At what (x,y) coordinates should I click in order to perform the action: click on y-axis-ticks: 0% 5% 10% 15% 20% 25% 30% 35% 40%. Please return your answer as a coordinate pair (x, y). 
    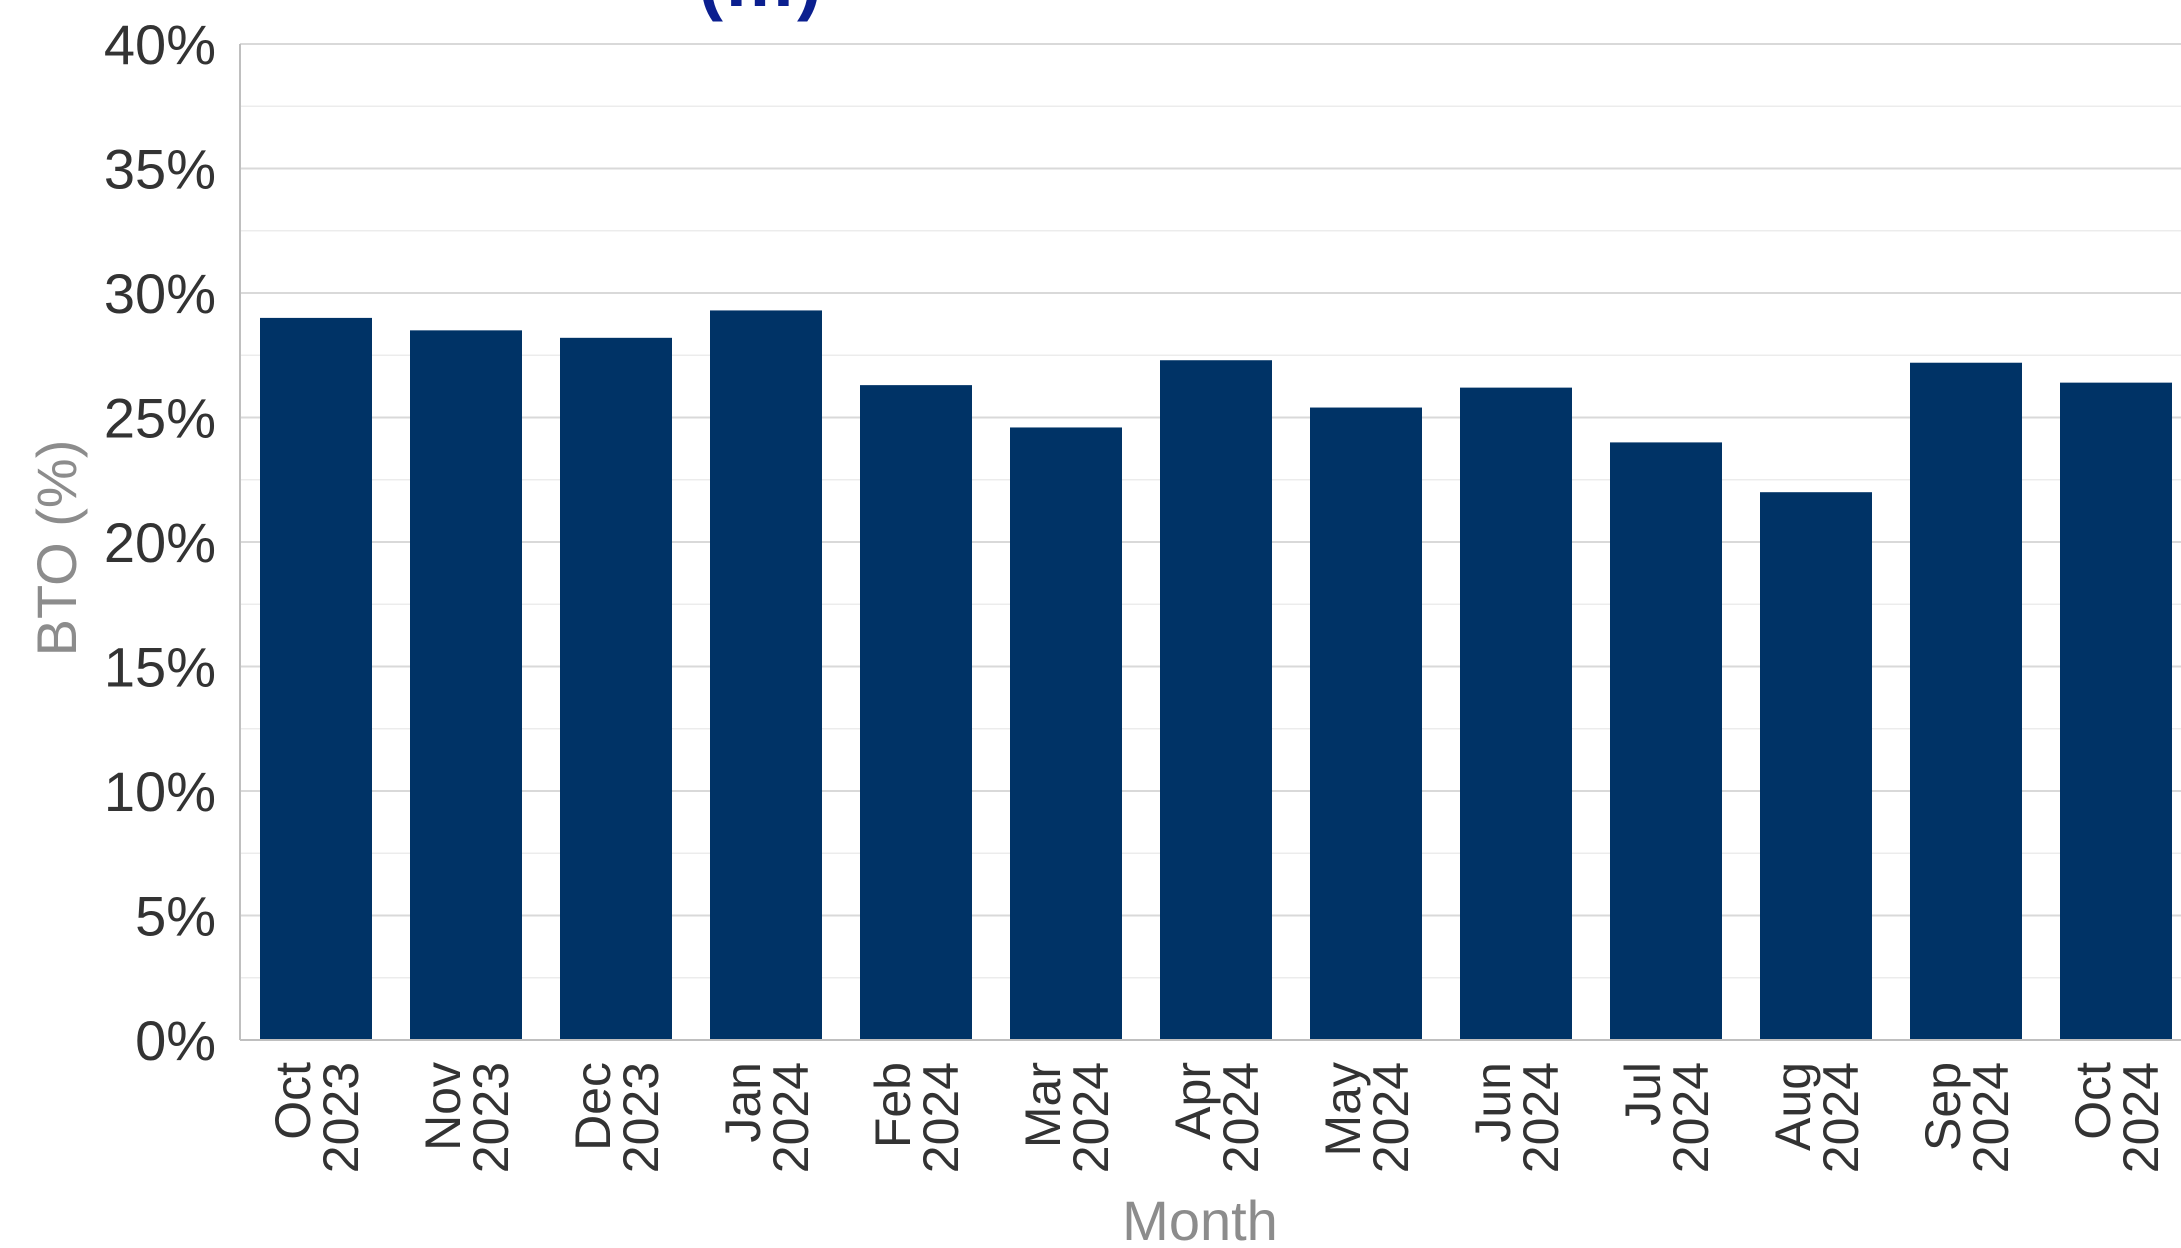
    Looking at the image, I should click on (160, 542).